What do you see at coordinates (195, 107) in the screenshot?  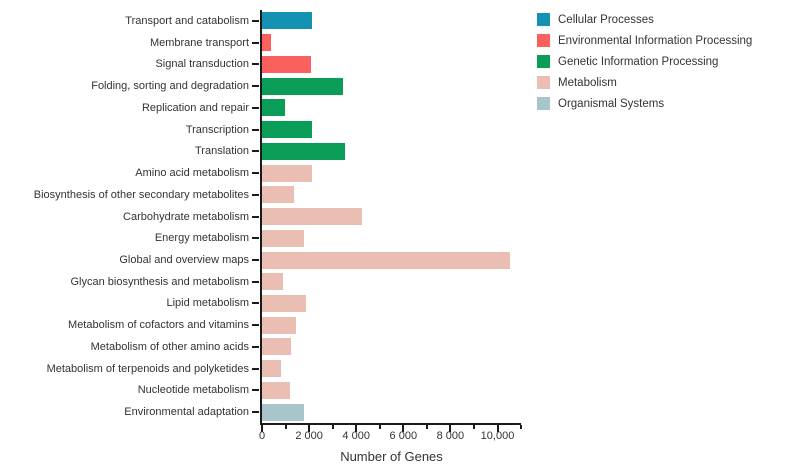 I see `category-label: Replication and repair` at bounding box center [195, 107].